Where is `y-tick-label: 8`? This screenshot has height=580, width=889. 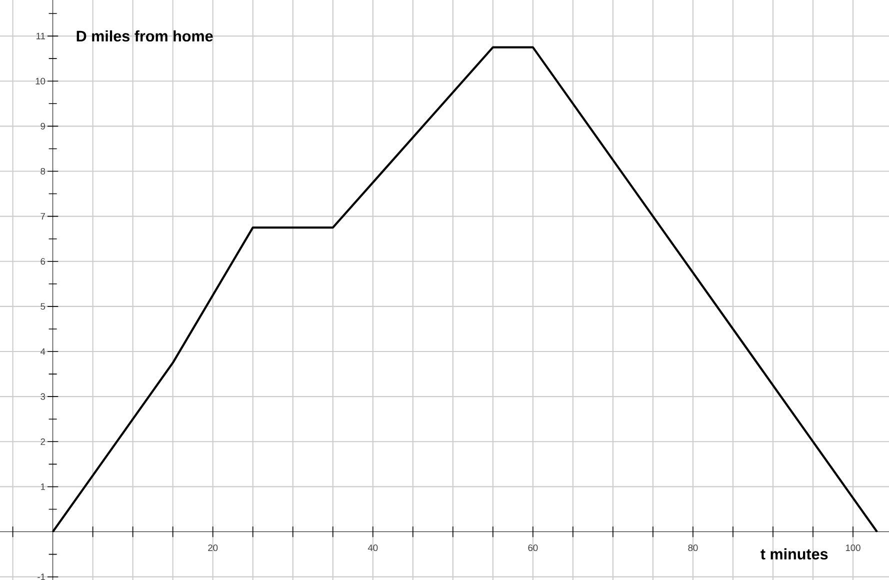 y-tick-label: 8 is located at coordinates (43, 171).